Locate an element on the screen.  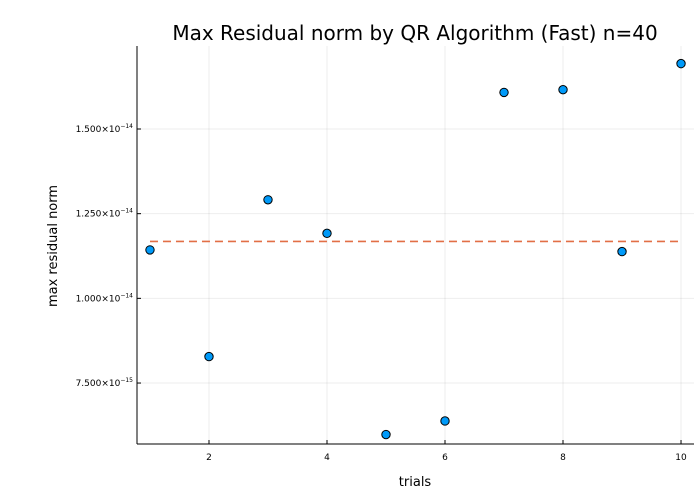
x-axis-label: trials is located at coordinates (415, 482).